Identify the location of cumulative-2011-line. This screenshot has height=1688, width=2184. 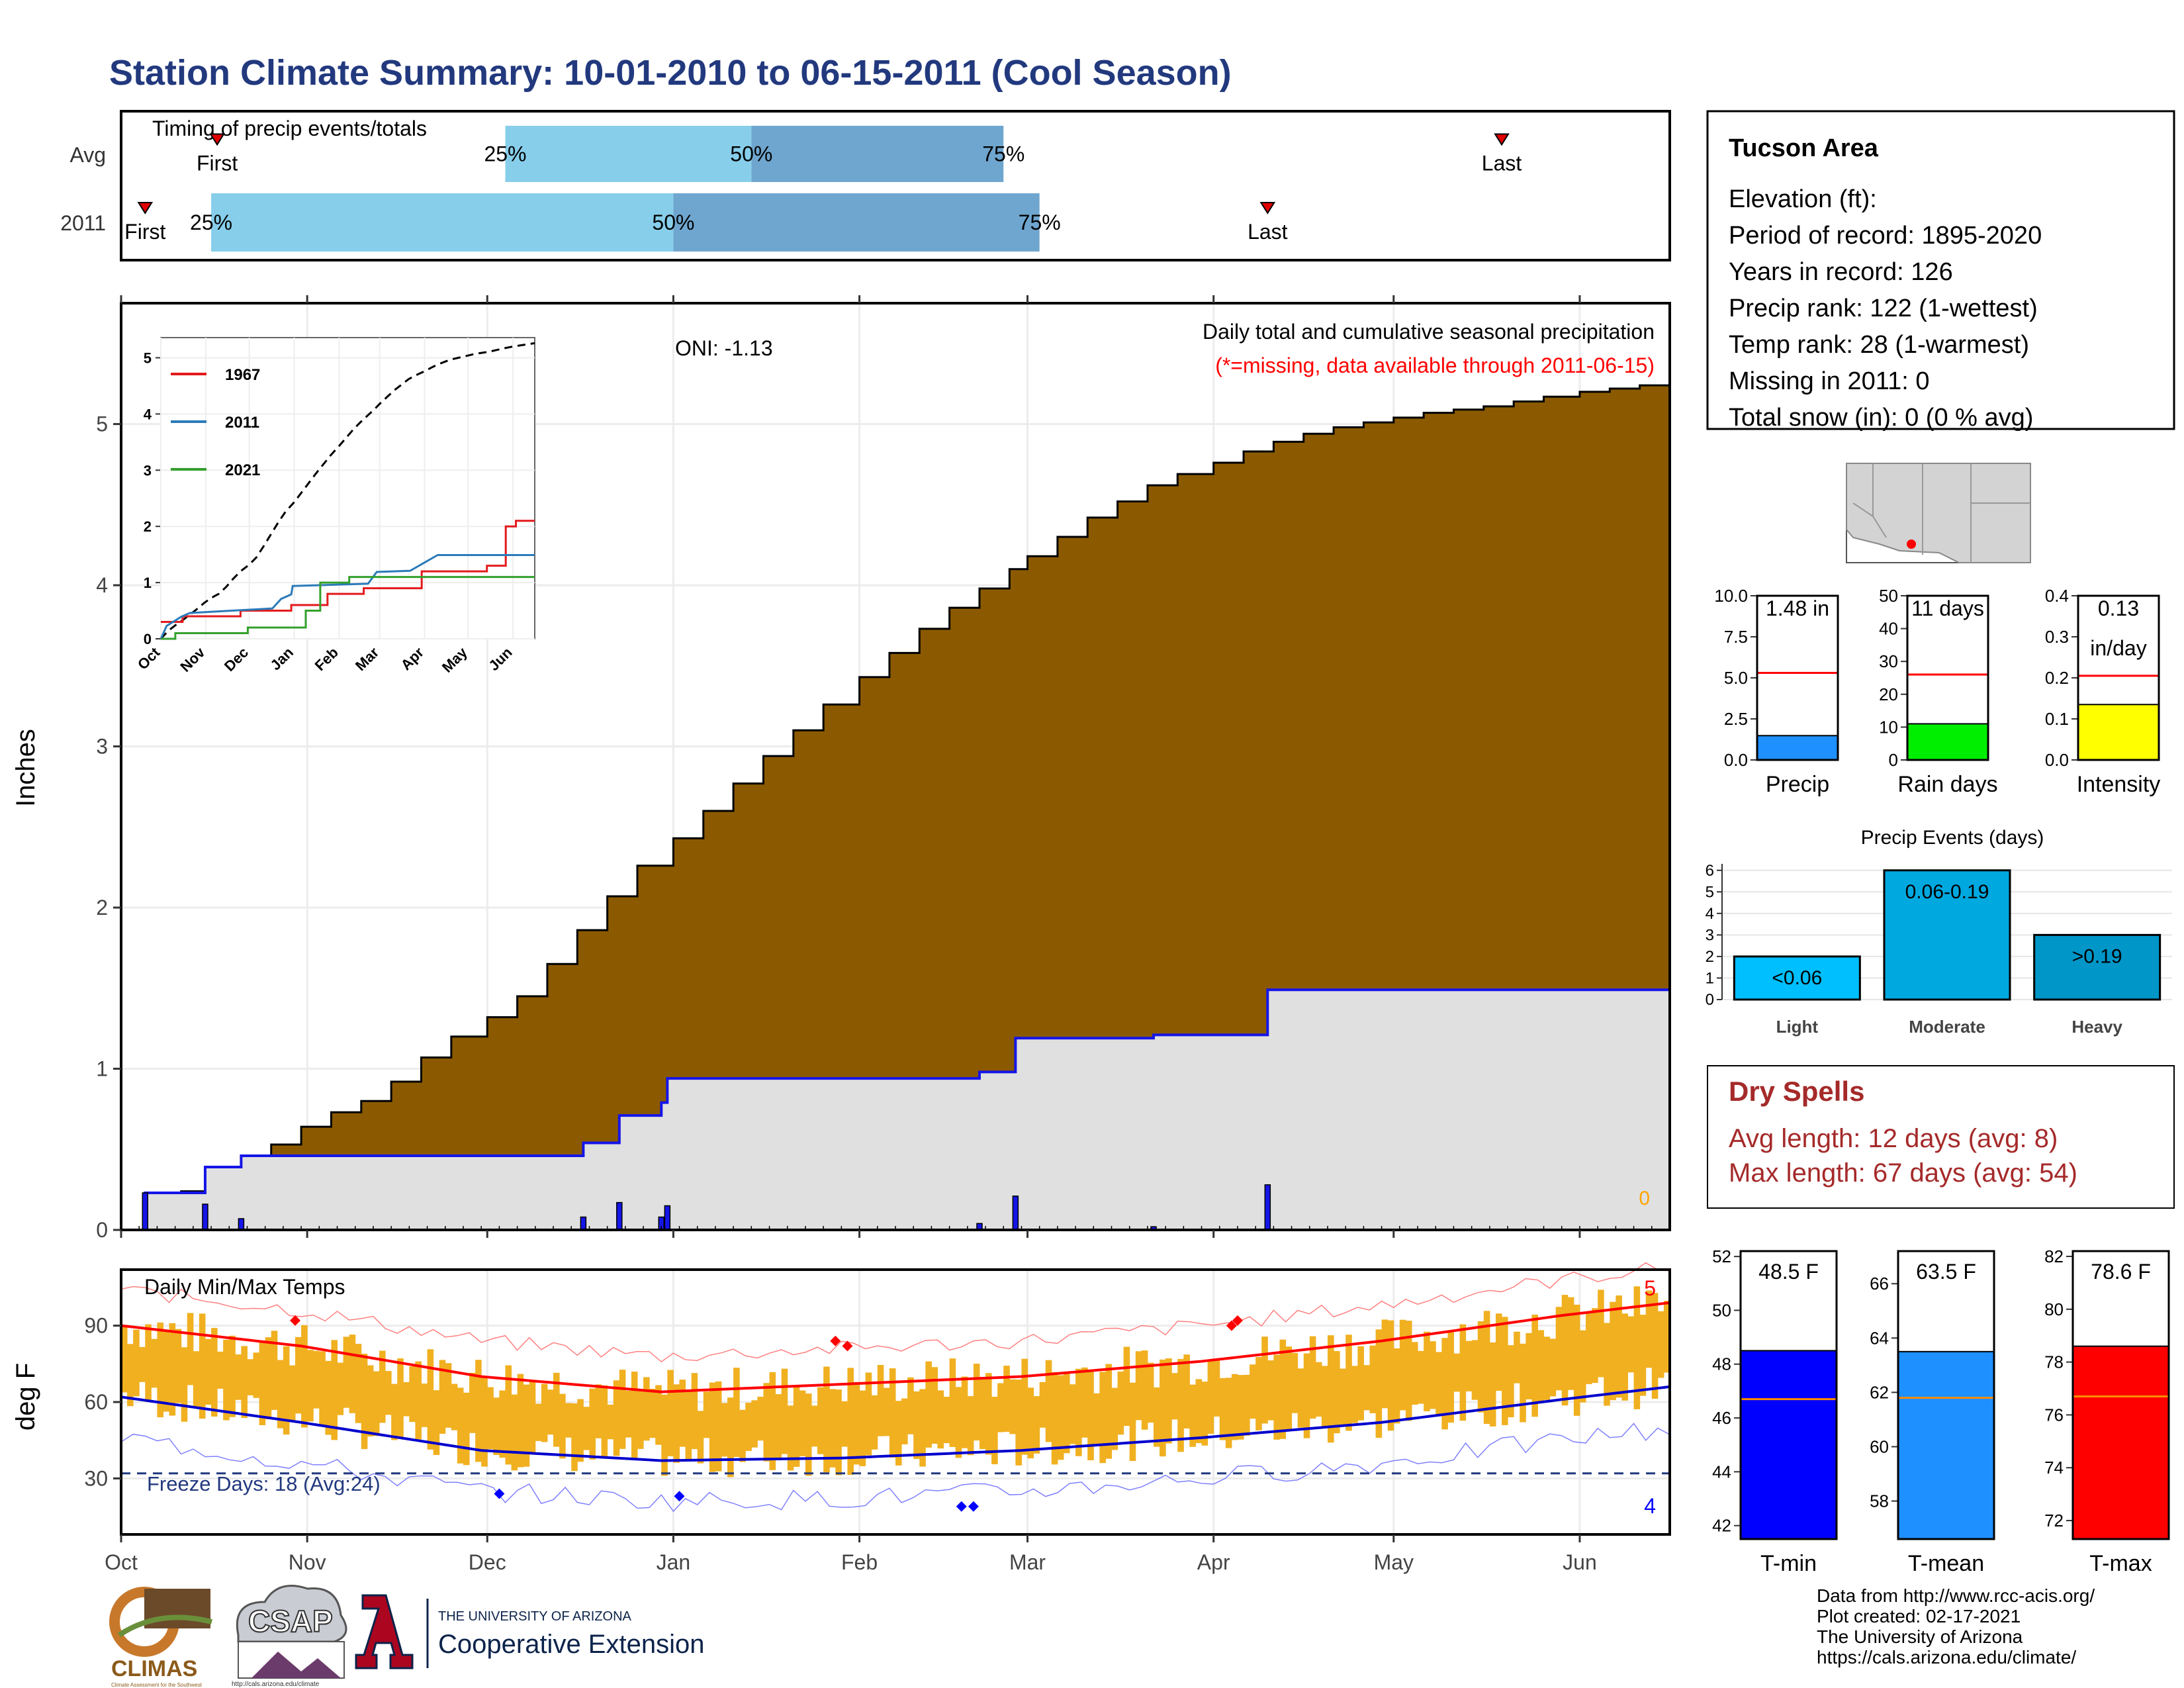
(896, 1109).